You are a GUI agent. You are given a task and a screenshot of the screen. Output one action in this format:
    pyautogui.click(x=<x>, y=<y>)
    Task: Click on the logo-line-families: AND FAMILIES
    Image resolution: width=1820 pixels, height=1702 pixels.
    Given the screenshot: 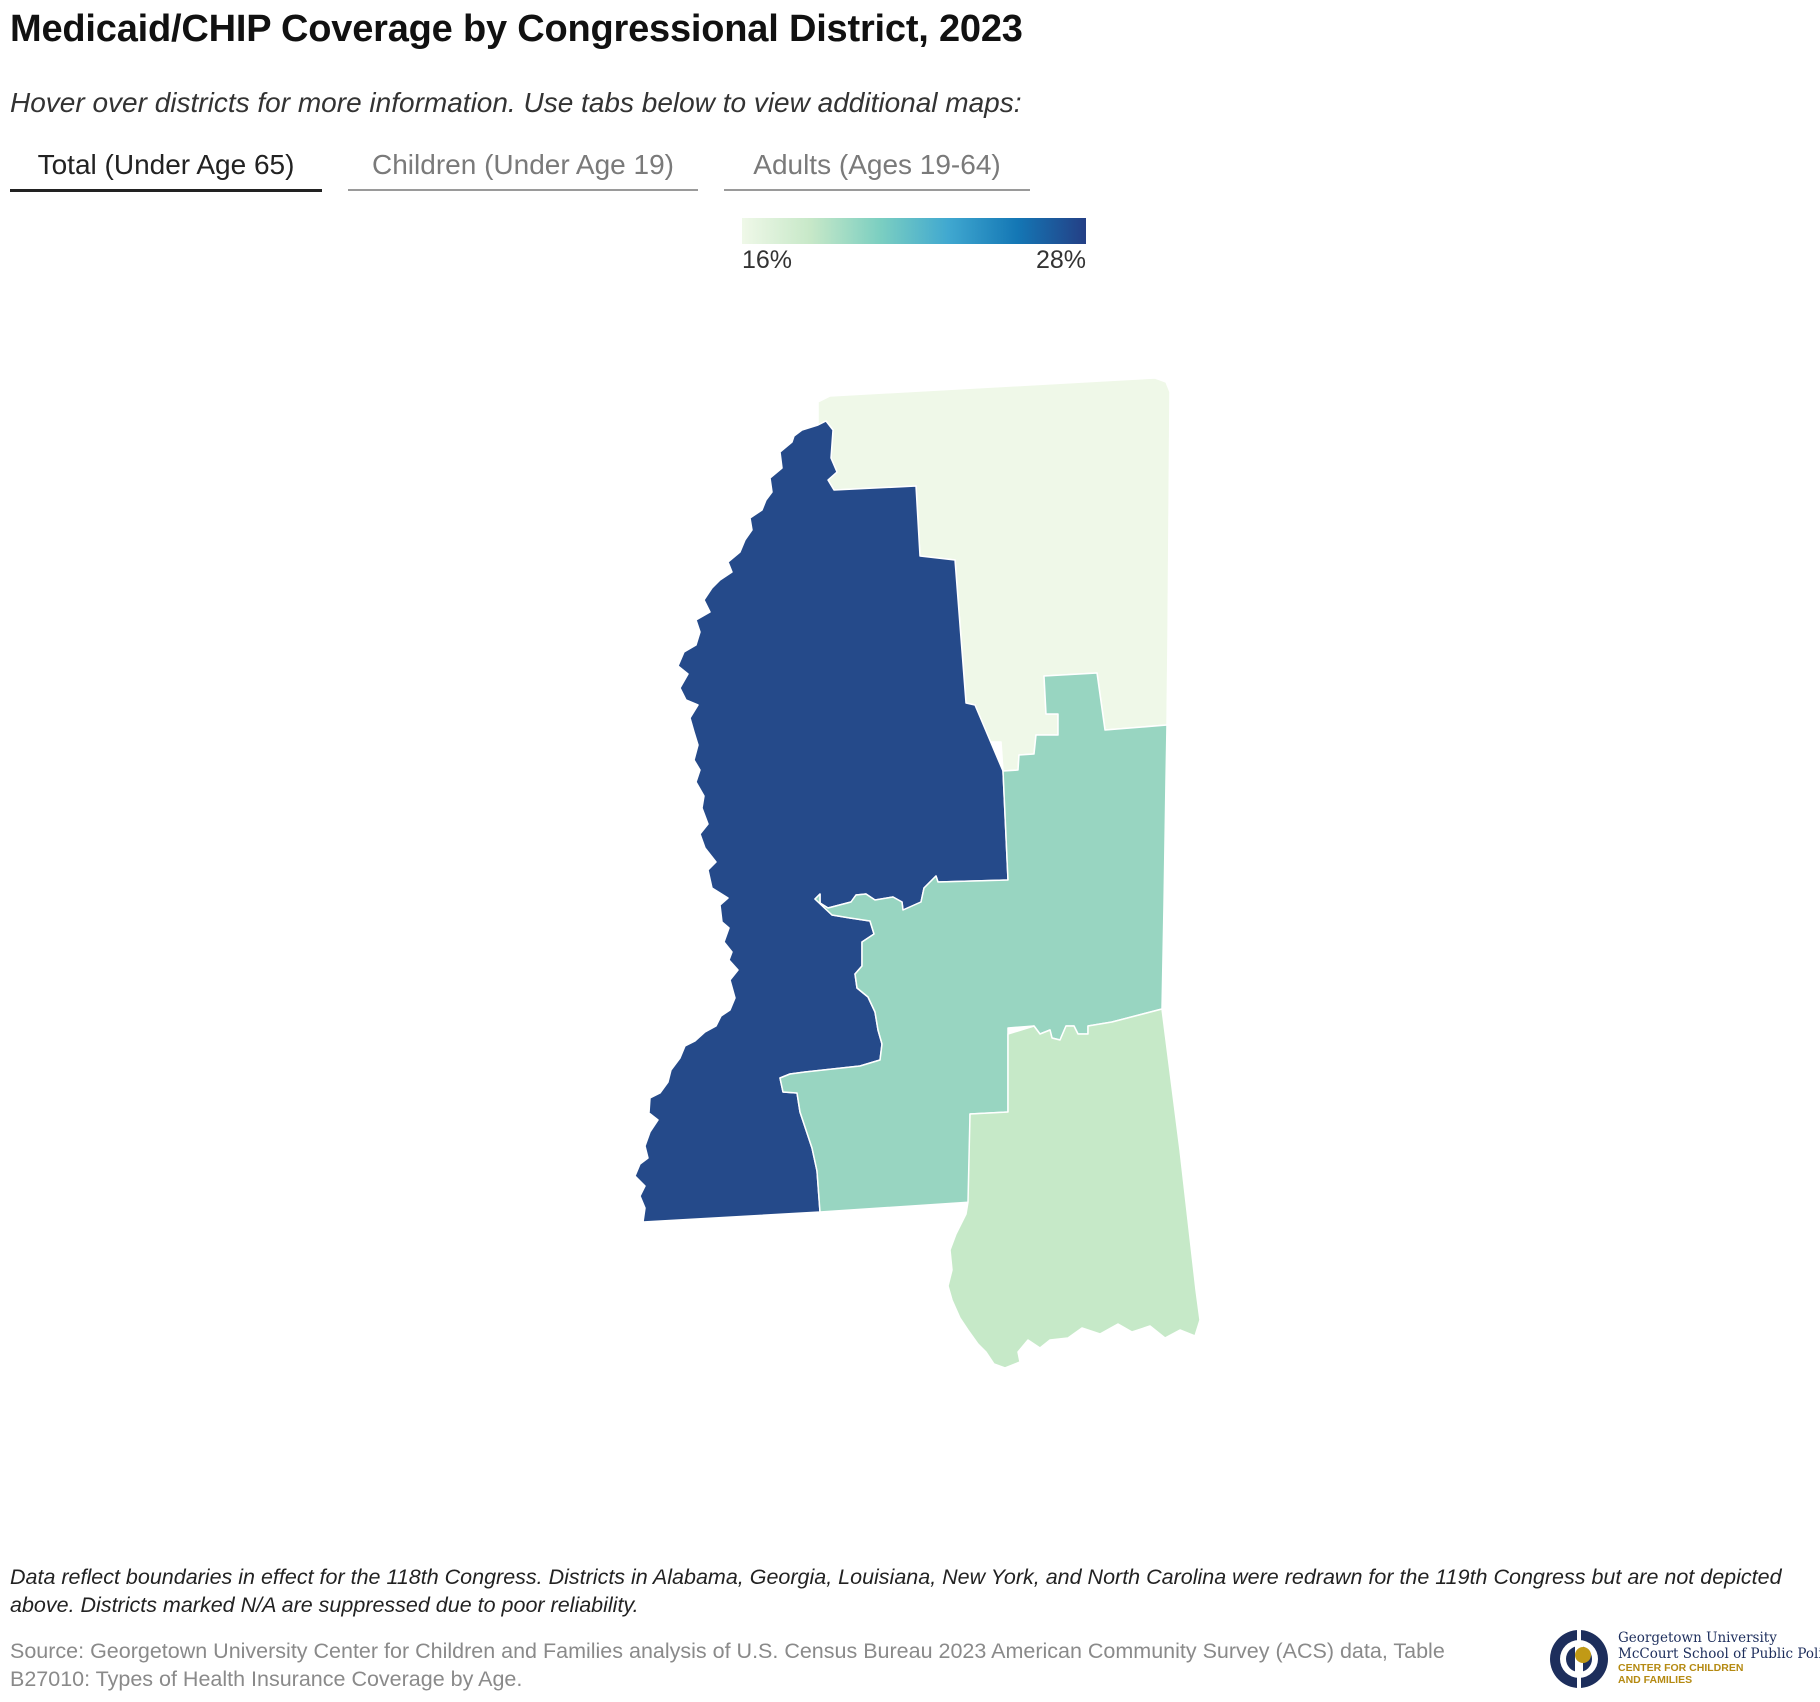 What is the action you would take?
    pyautogui.click(x=1655, y=1680)
    